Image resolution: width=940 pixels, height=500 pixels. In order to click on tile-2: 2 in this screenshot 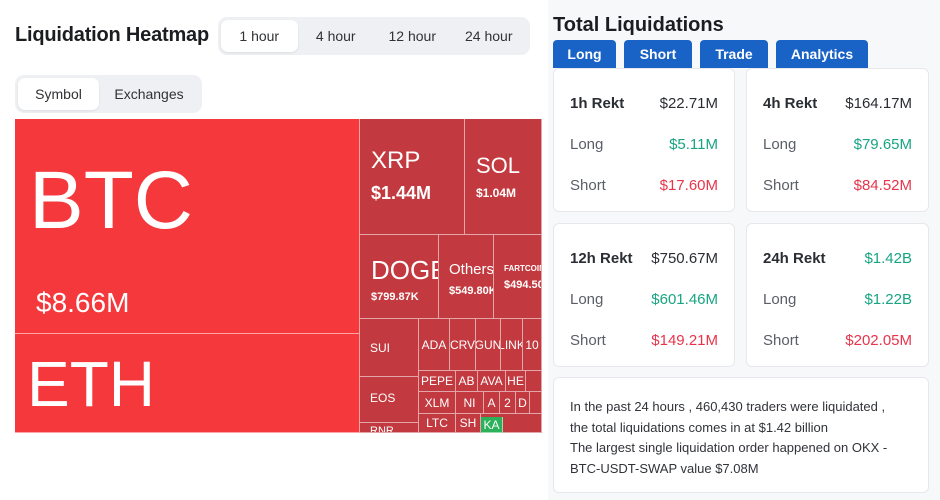, I will do `click(508, 403)`.